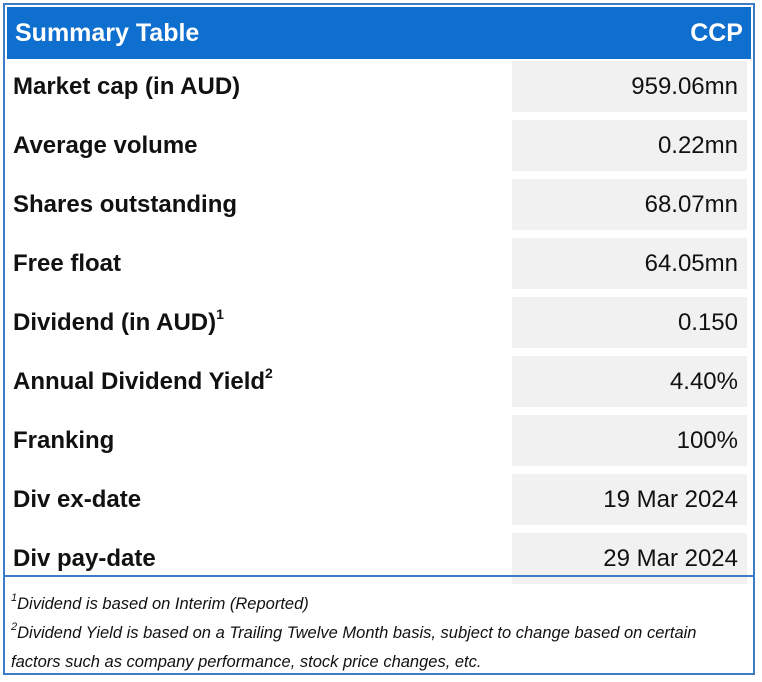 Image resolution: width=762 pixels, height=682 pixels. What do you see at coordinates (118, 321) in the screenshot?
I see `row-label: Dividend (in AUD)1` at bounding box center [118, 321].